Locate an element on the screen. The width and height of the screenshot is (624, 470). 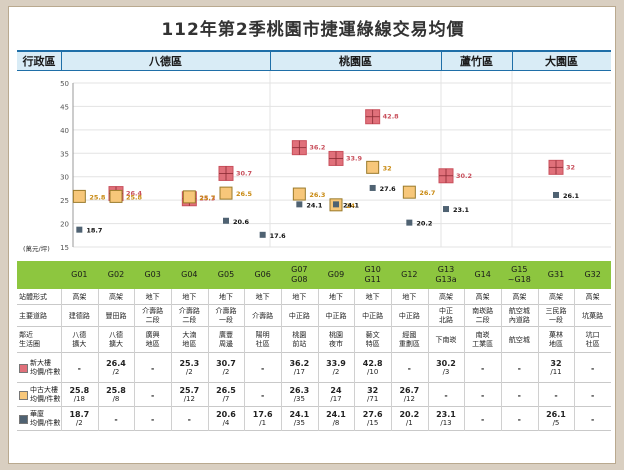
table-cell: 介壽路 is located at coordinates (263, 315).